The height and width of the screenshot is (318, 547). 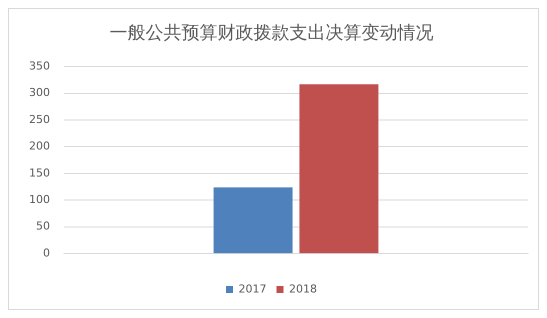 I want to click on y-tick-label: 100, so click(x=39, y=199).